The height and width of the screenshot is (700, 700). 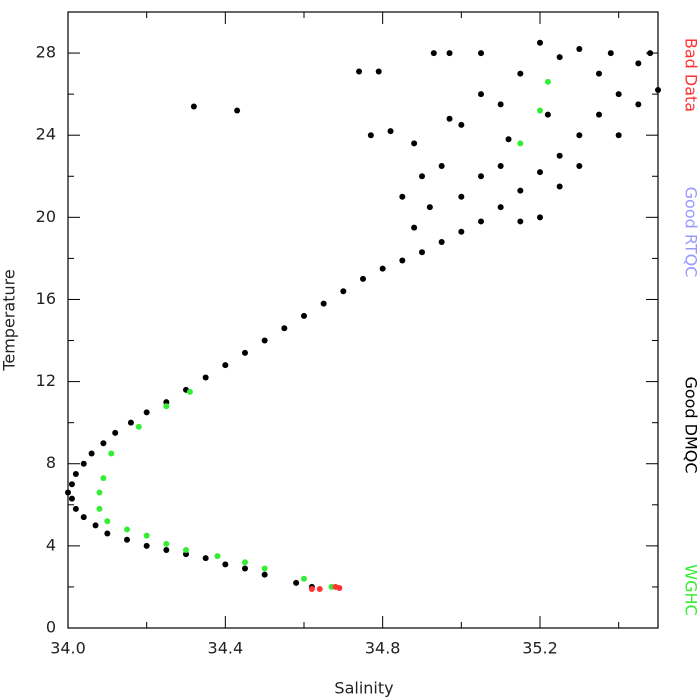 I want to click on legend-entry: Bad Data, so click(x=691, y=75).